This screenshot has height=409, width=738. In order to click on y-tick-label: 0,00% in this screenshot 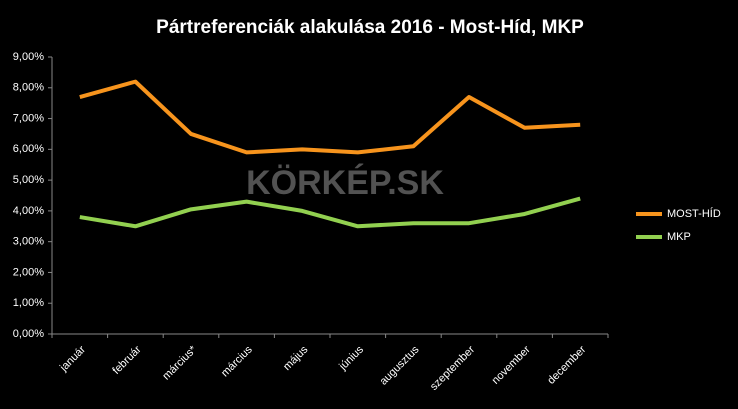, I will do `click(28, 334)`.